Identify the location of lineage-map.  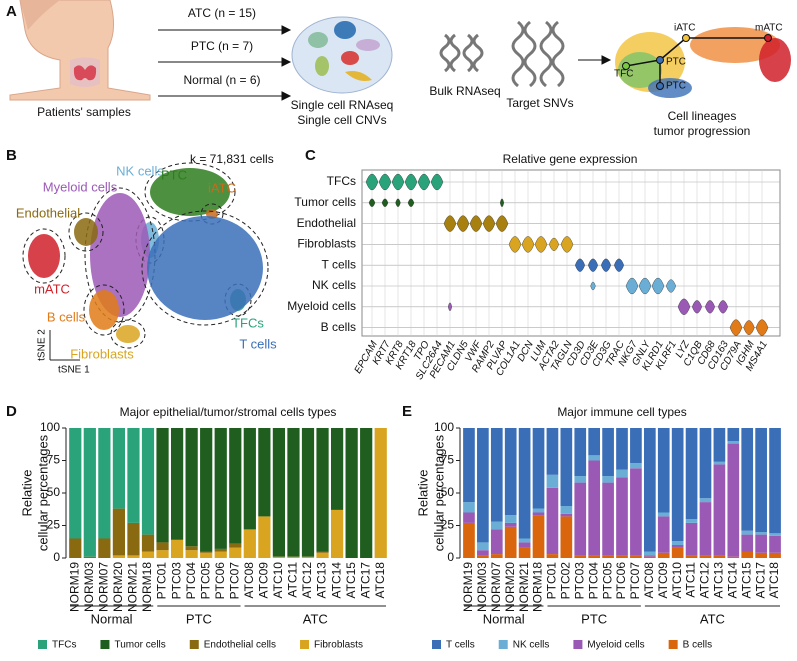
(703, 62).